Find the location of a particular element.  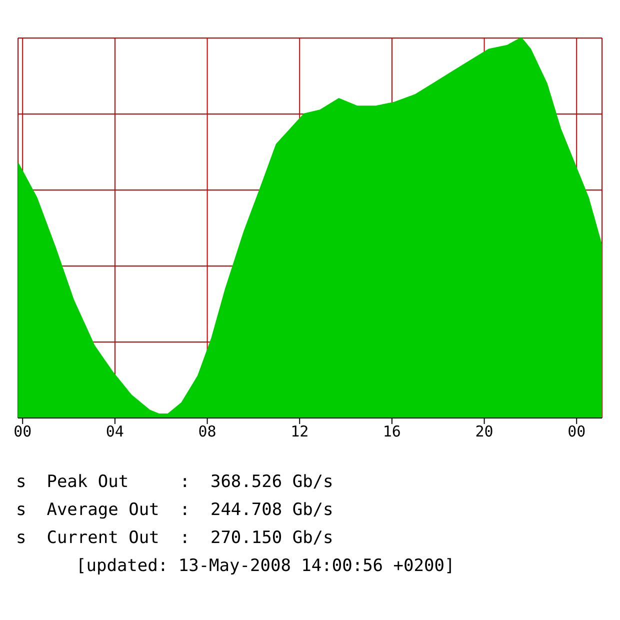

x-tick-label: 16 is located at coordinates (391, 431).